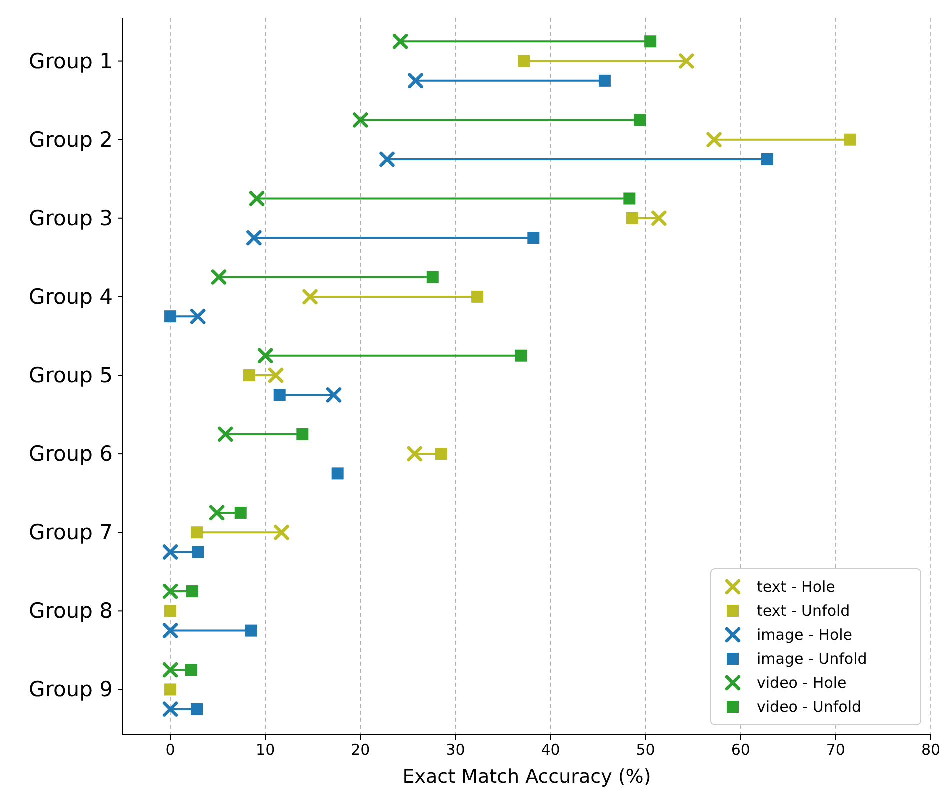  Describe the element at coordinates (266, 750) in the screenshot. I see `x-tick-label: 10` at that location.